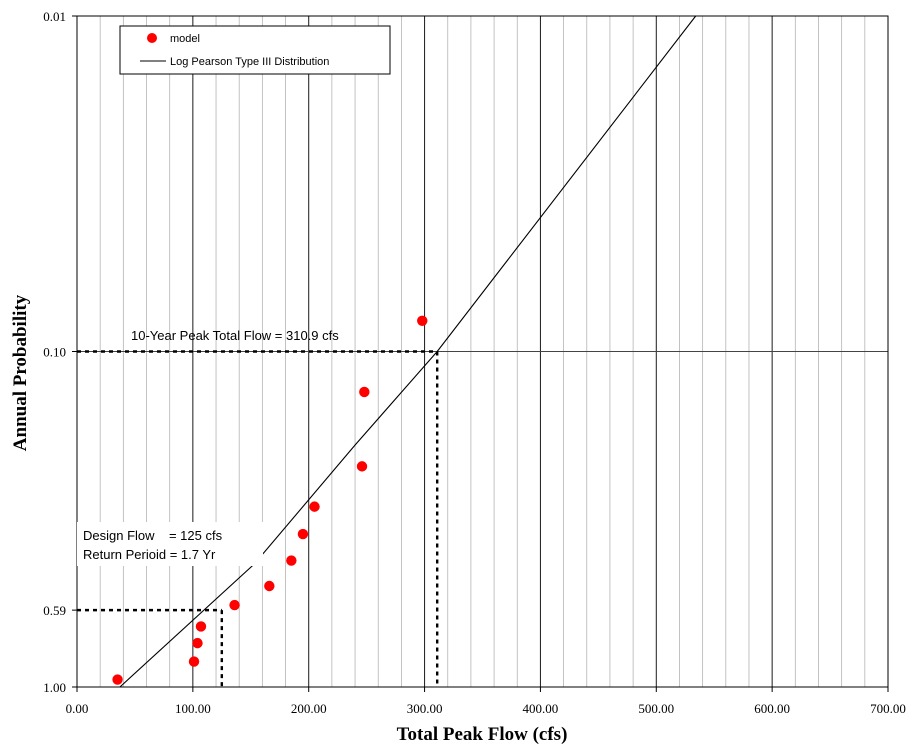  Describe the element at coordinates (193, 708) in the screenshot. I see `x-tick-label: 100.00` at that location.